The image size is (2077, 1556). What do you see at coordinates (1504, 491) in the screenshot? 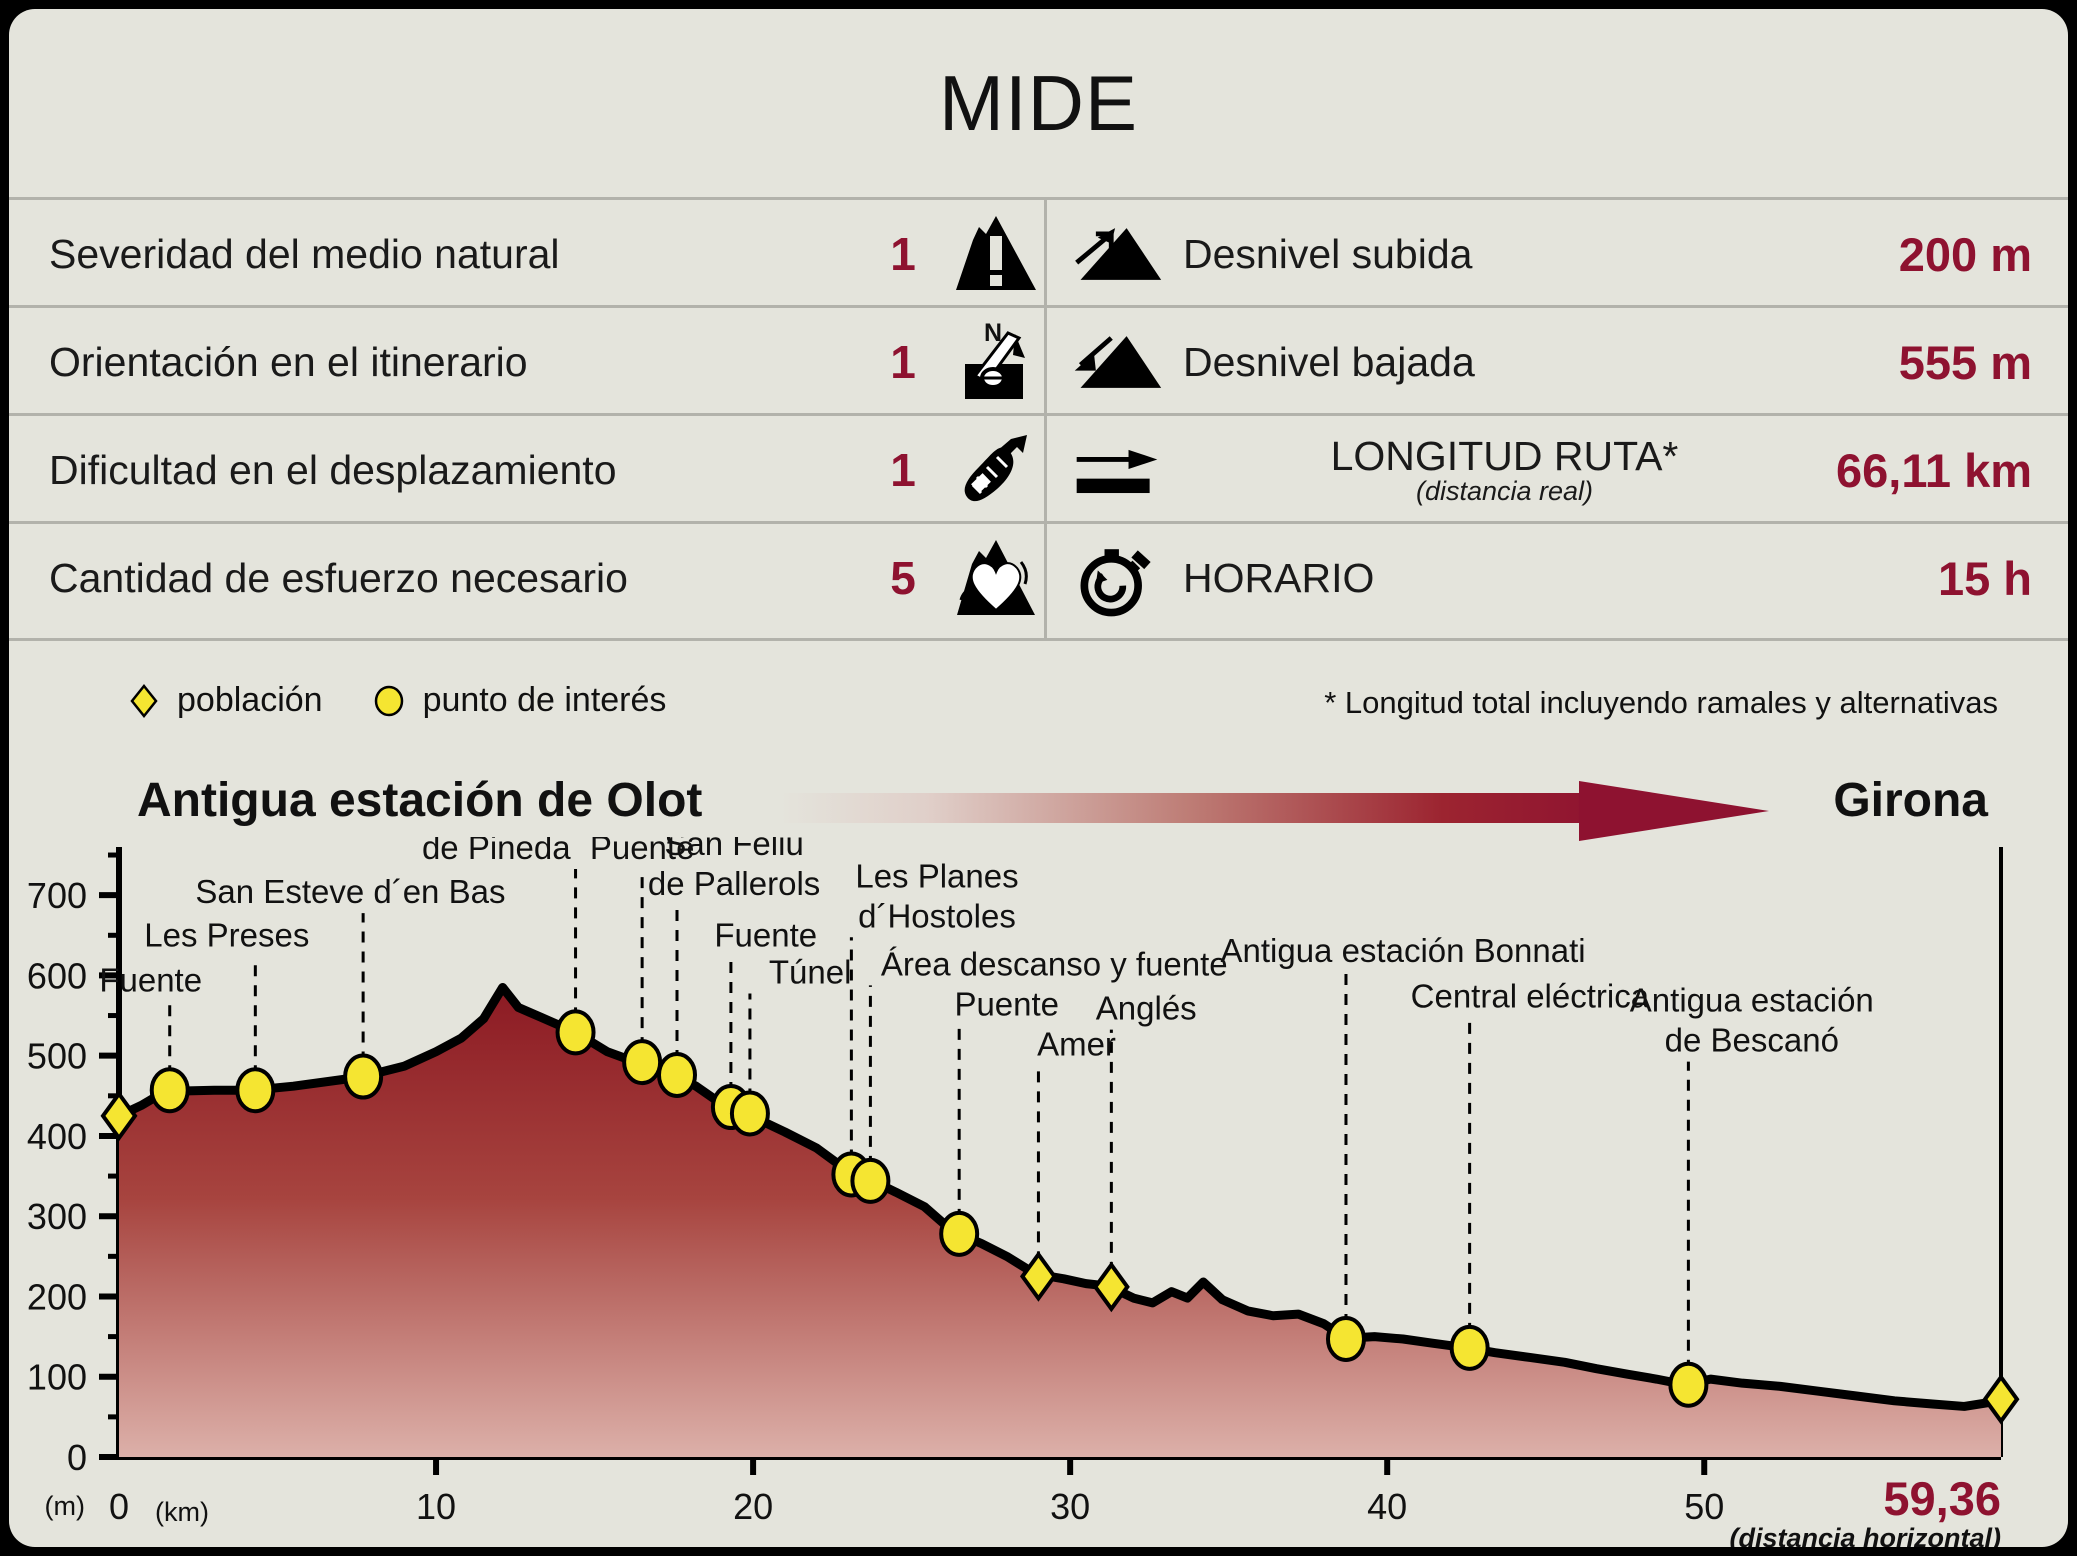
I see `metric-sublabel: (distancia real)` at bounding box center [1504, 491].